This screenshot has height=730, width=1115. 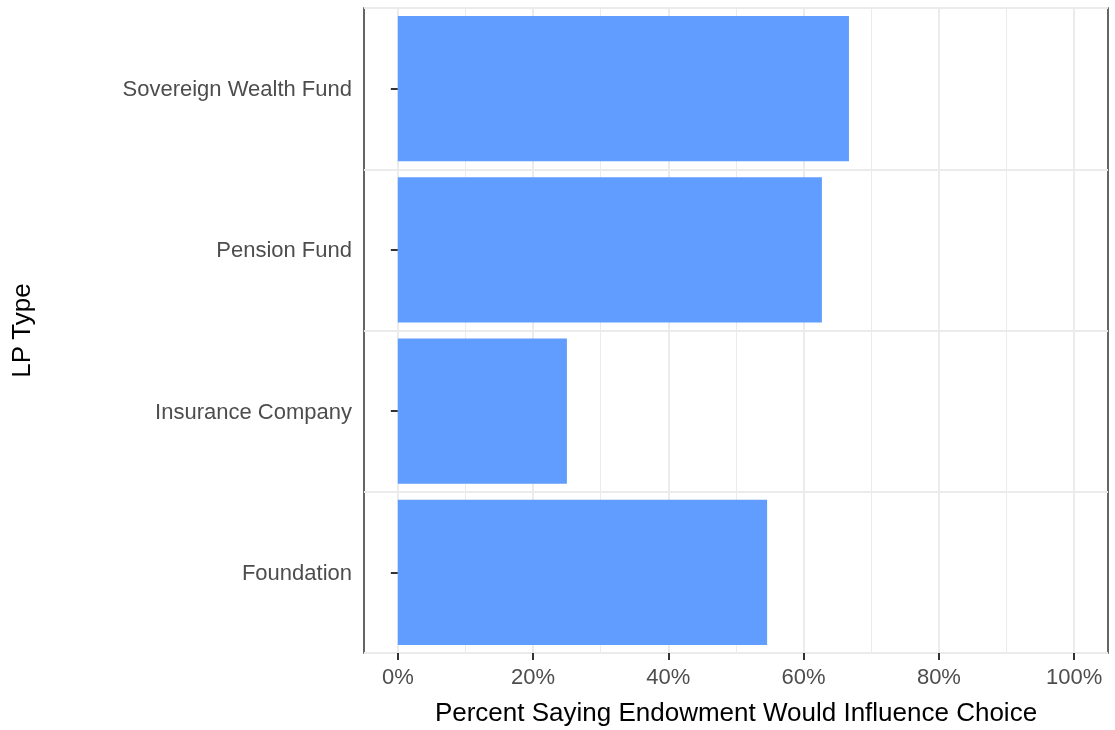 I want to click on x-tick-label: 100%, so click(x=1074, y=676).